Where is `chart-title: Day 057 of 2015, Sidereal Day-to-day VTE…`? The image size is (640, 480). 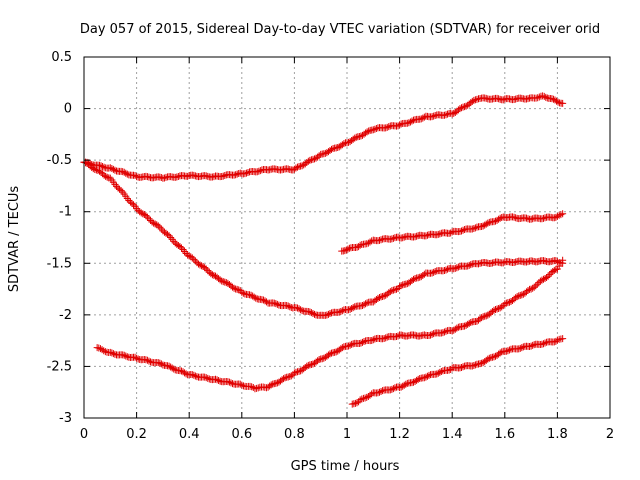
chart-title: Day 057 of 2015, Sidereal Day-to-day VTE… is located at coordinates (340, 29).